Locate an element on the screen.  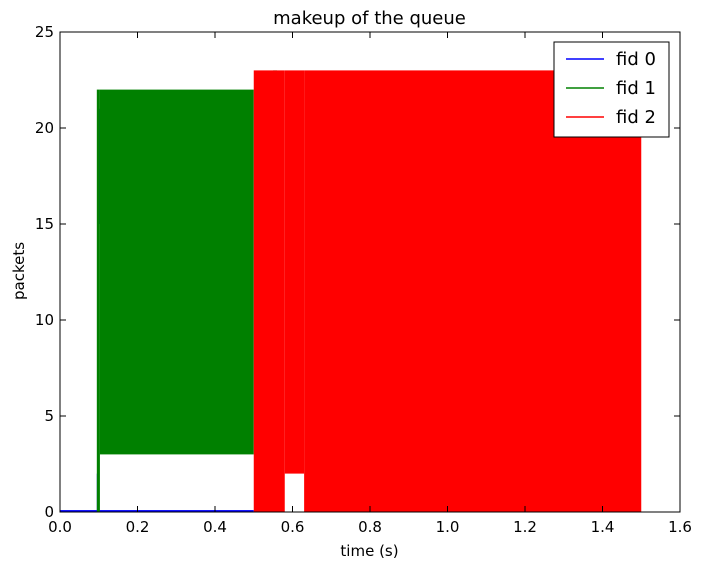
x-tick-label: 1.6 is located at coordinates (680, 527).